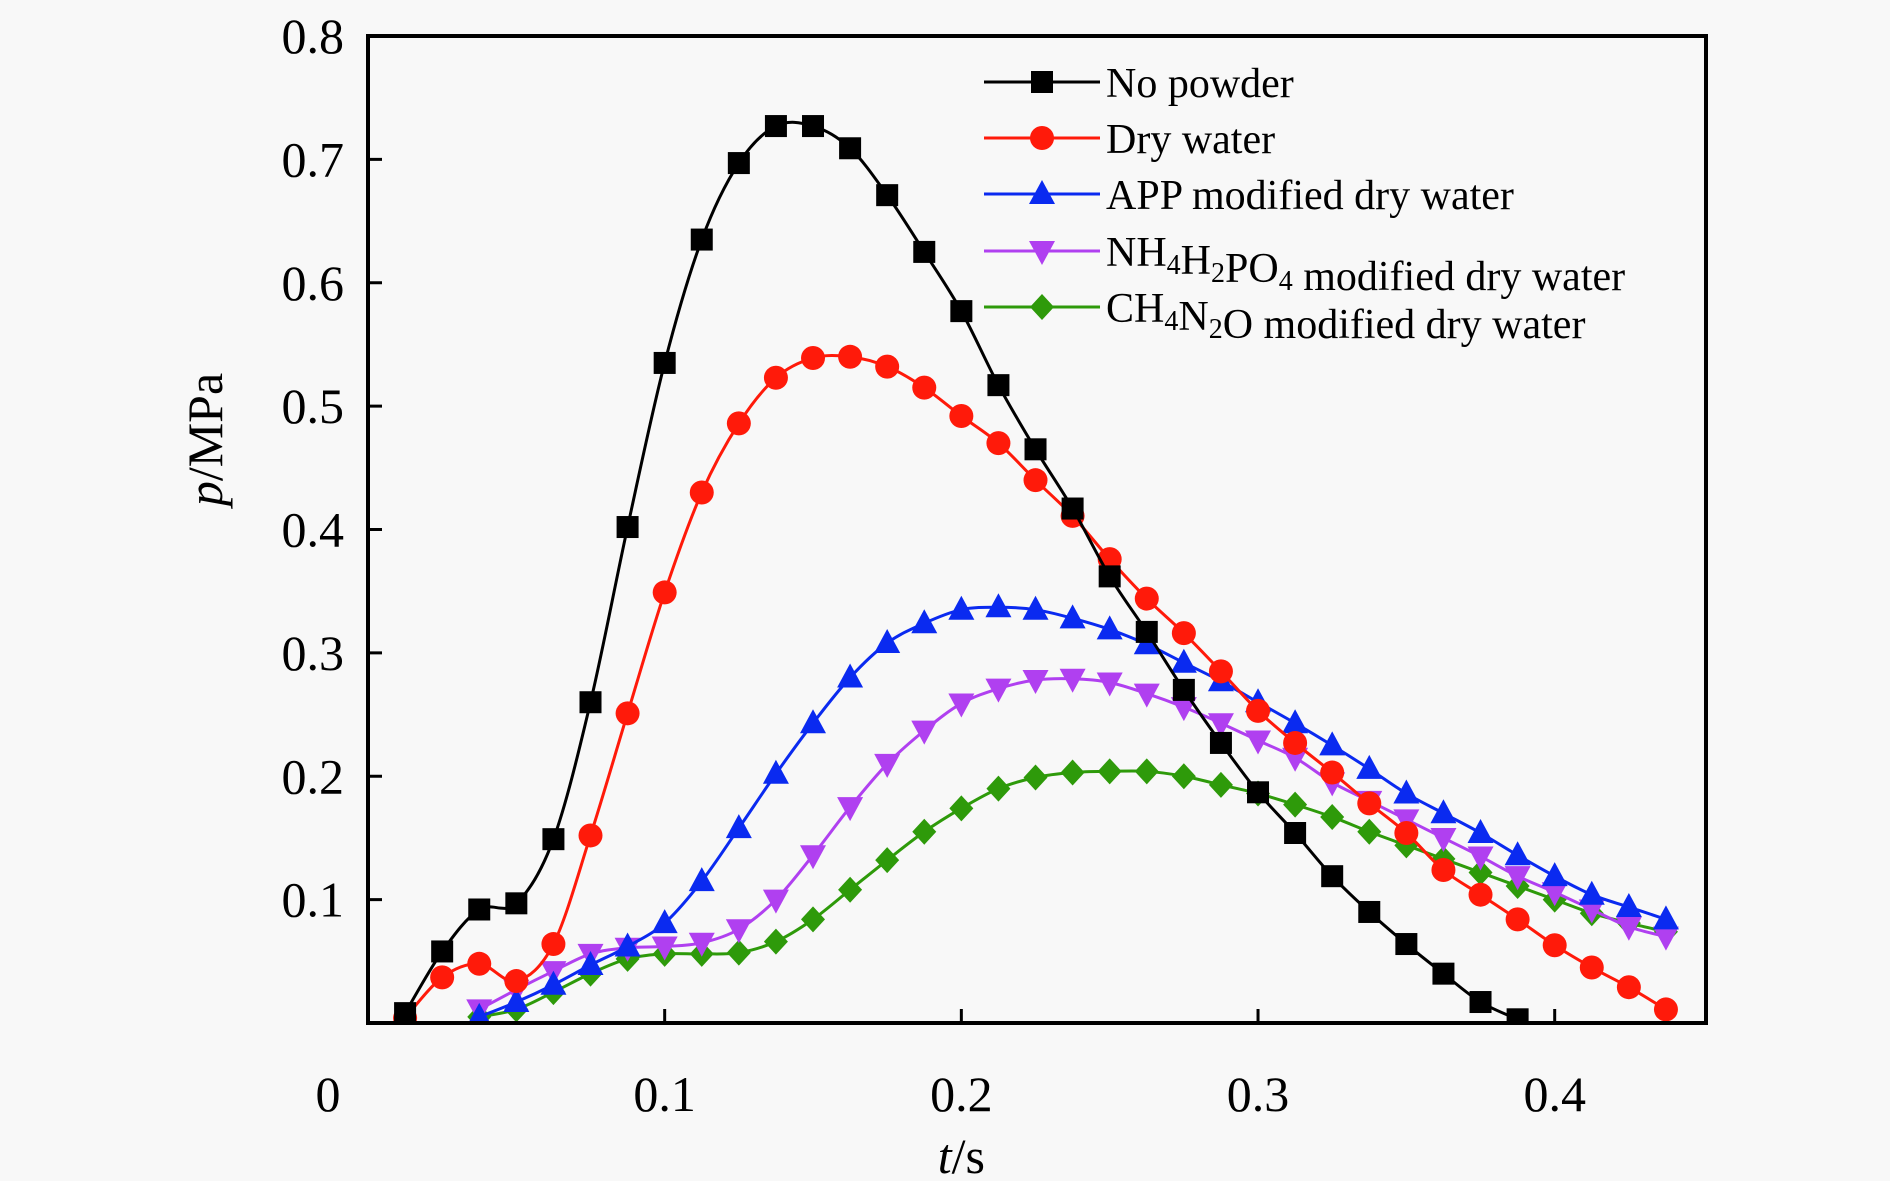 The width and height of the screenshot is (1890, 1181). What do you see at coordinates (1304, 265) in the screenshot?
I see `legend-item-nh4h2po4-modified-dry-water: NH4H2PO4 modified dry water` at bounding box center [1304, 265].